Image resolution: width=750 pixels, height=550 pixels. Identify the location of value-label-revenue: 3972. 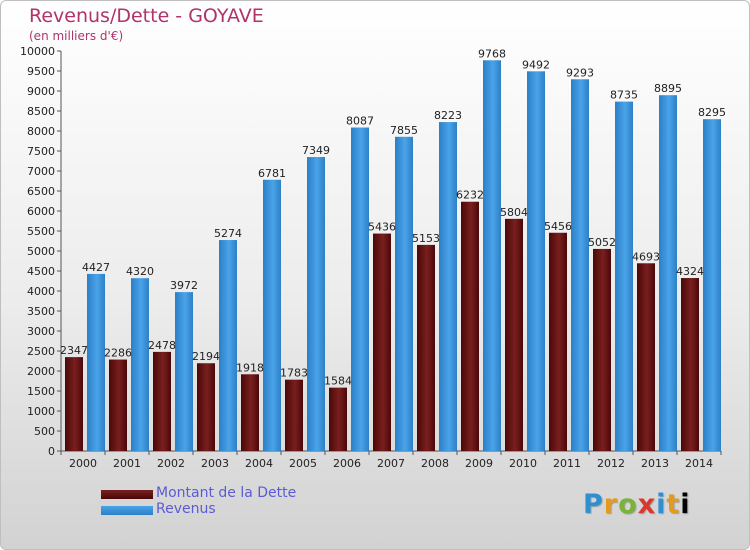
(184, 285).